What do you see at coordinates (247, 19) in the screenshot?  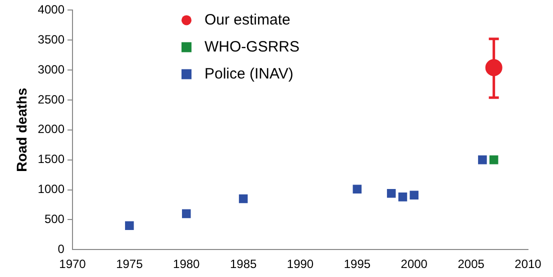 I see `legend-label: Our estimate` at bounding box center [247, 19].